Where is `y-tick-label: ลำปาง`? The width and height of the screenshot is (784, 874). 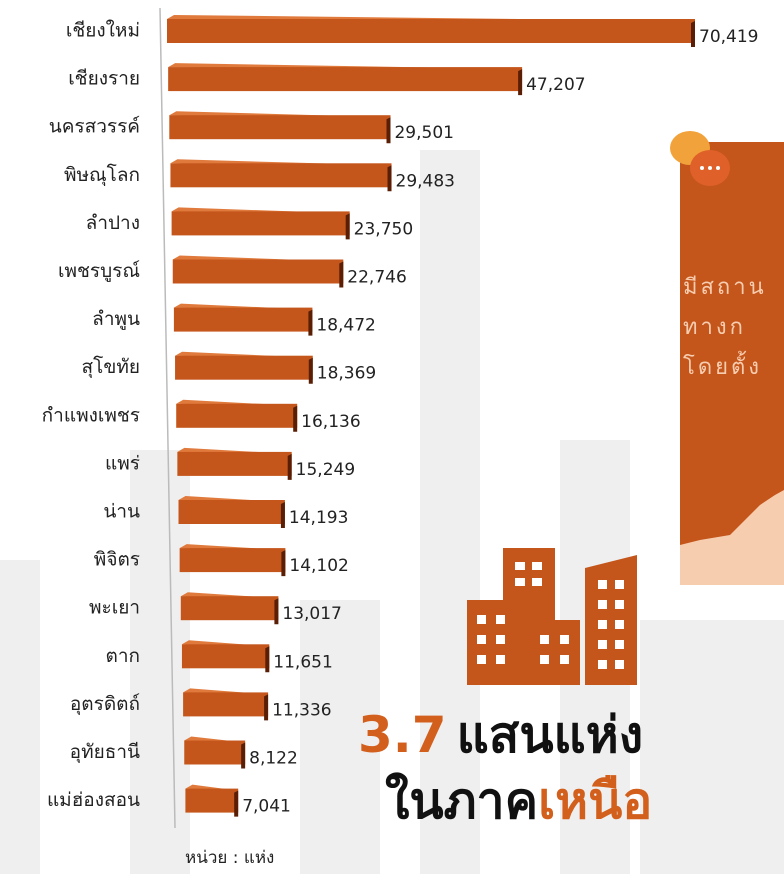
y-tick-label: ลำปาง is located at coordinates (113, 223).